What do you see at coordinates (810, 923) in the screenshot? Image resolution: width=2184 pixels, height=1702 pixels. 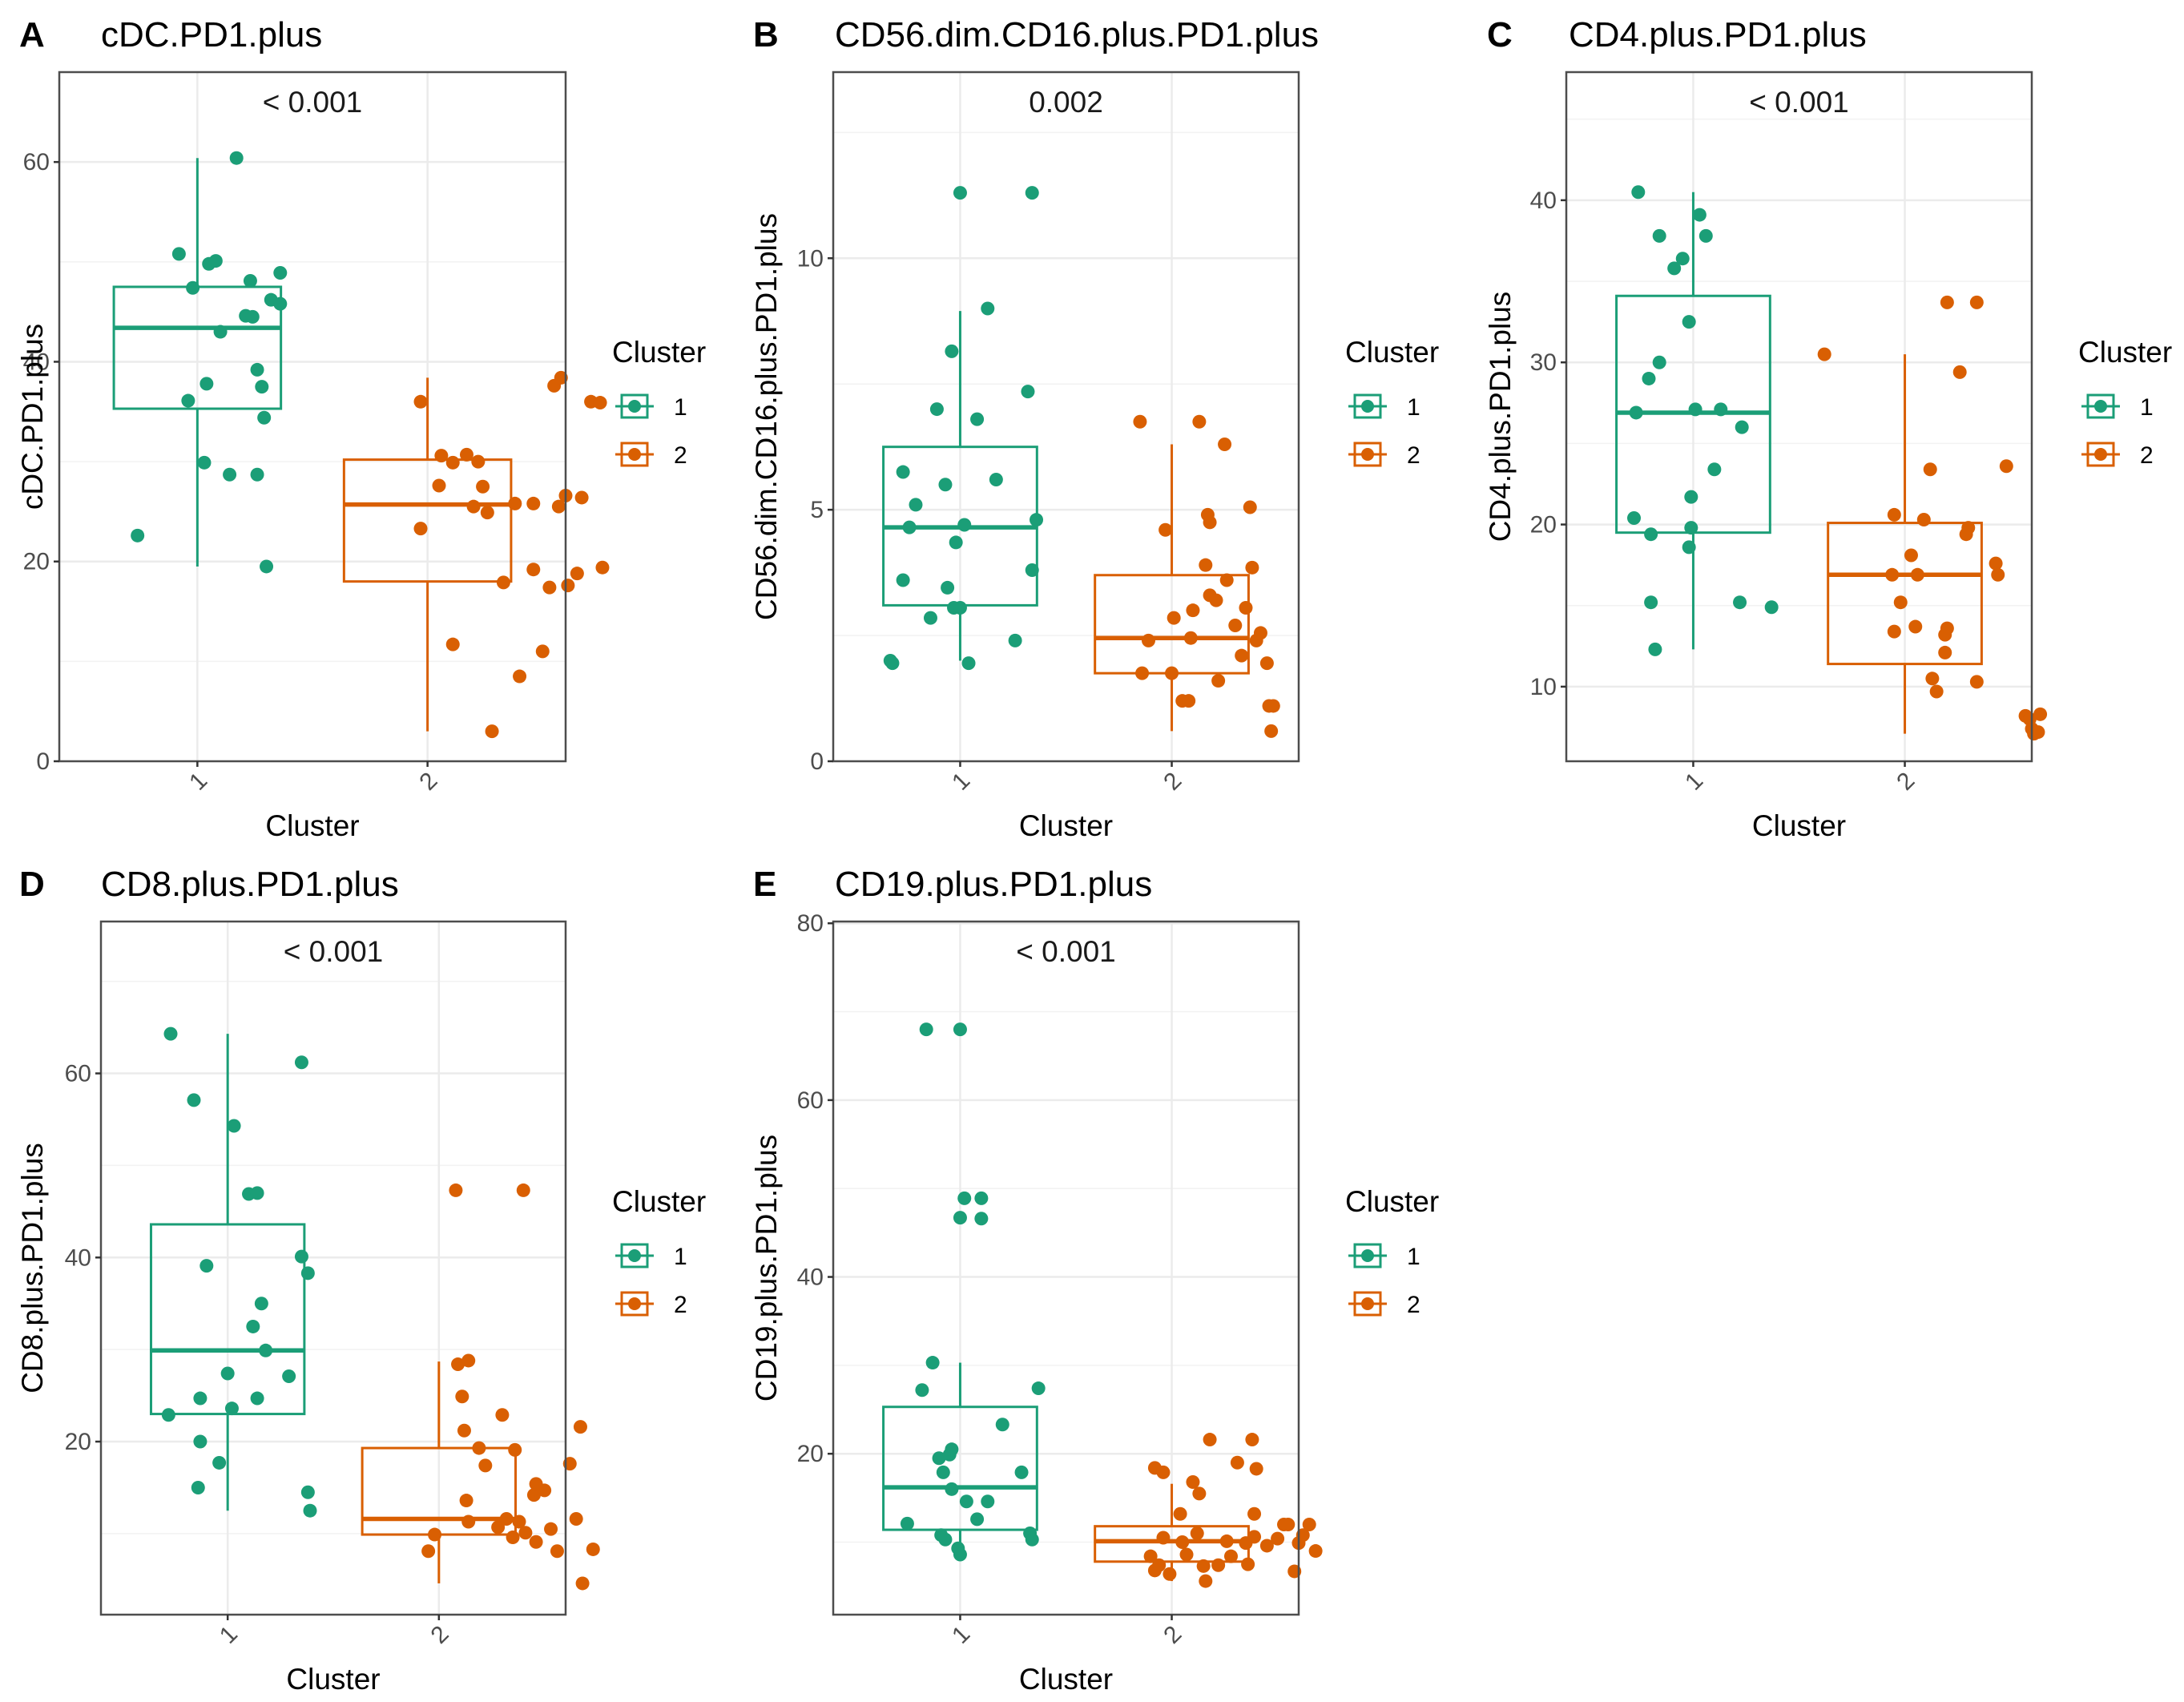 I see `y-tick-label: 80` at bounding box center [810, 923].